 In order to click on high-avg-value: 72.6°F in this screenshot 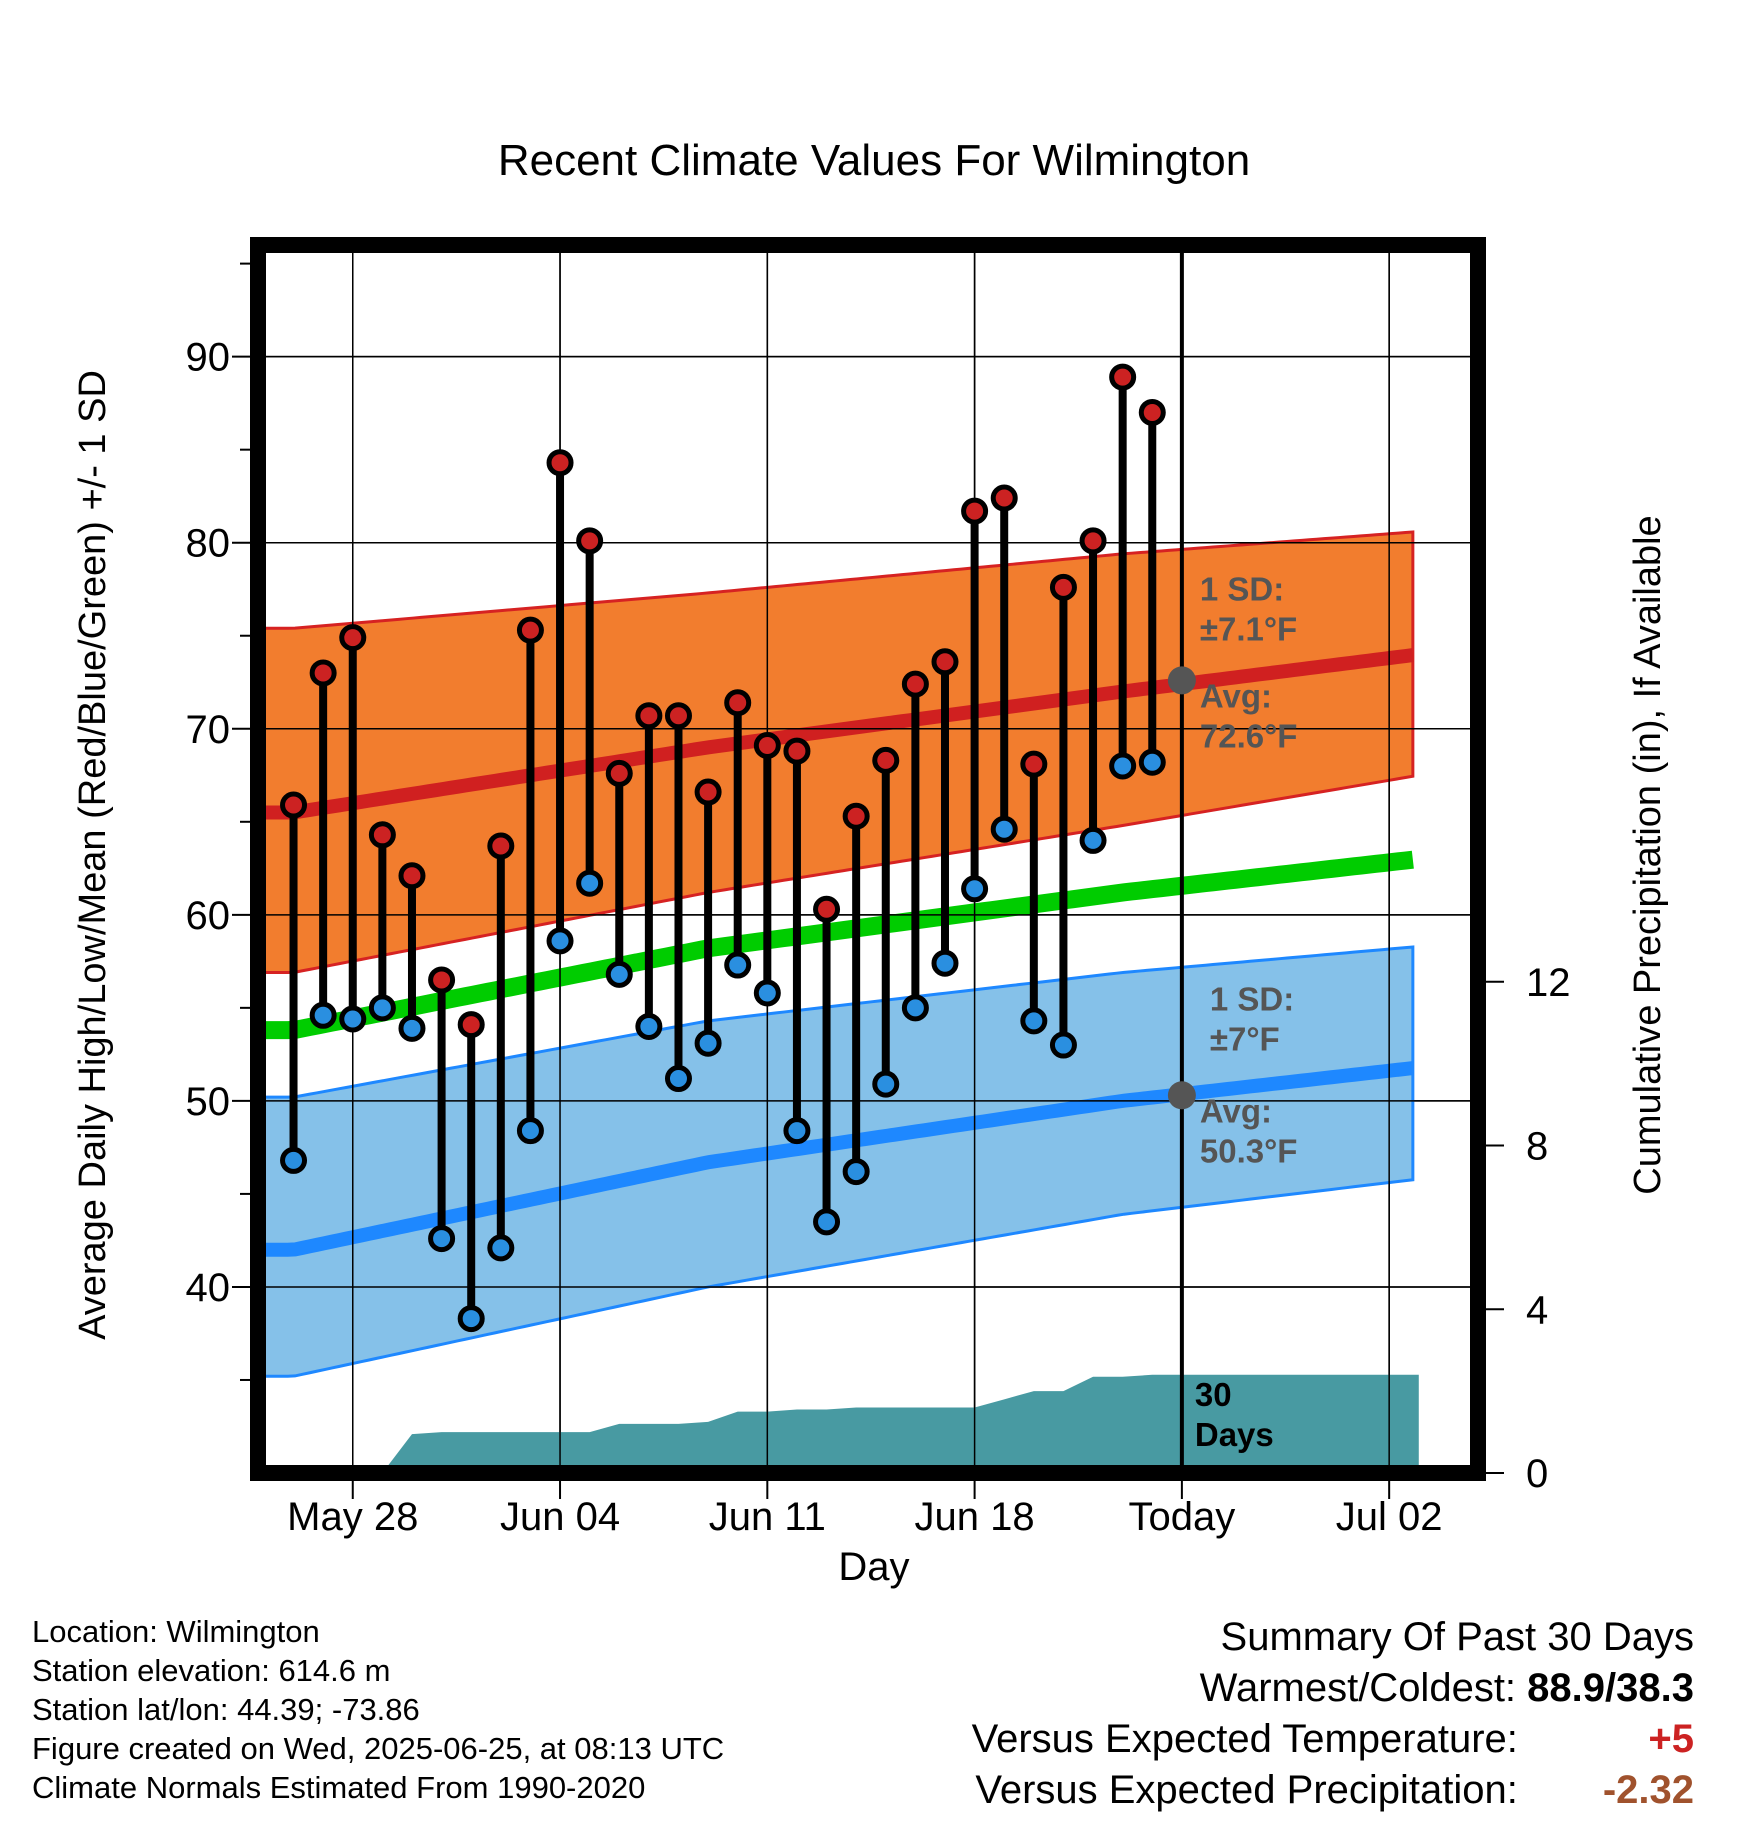, I will do `click(1249, 735)`.